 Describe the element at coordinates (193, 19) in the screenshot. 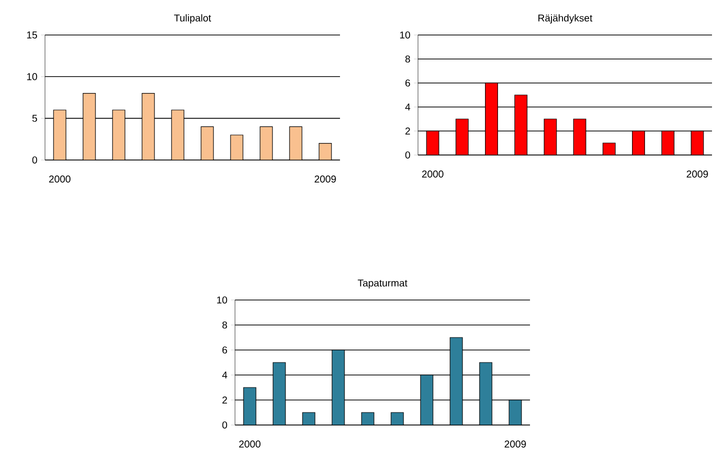

I see `chart-title: Tulipalot` at that location.